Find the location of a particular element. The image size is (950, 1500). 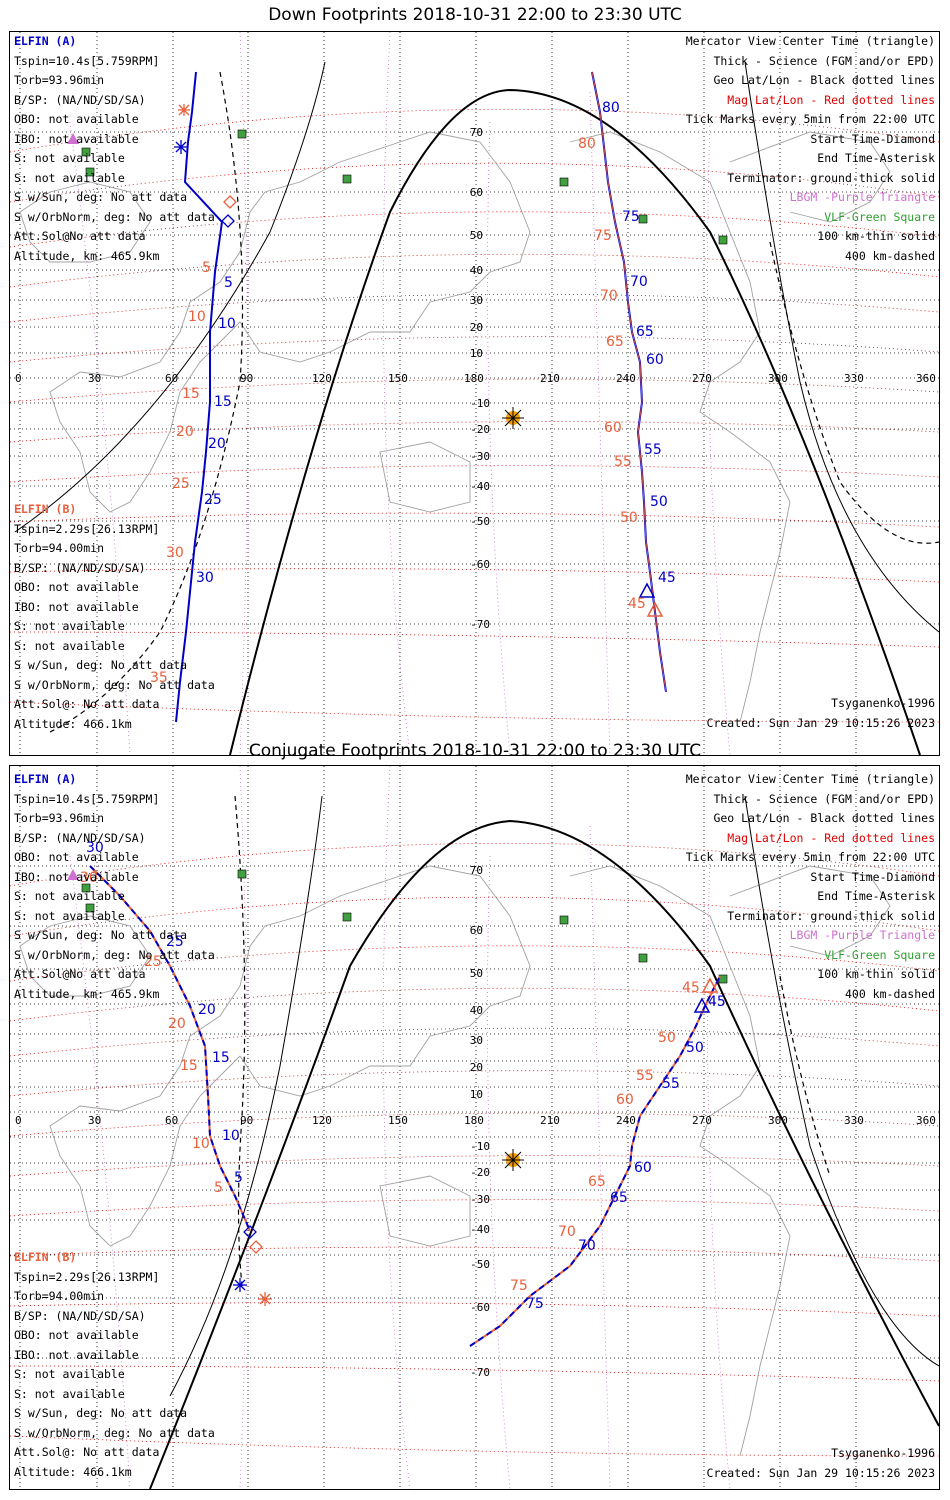

svg-text: 80 is located at coordinates (587, 144).